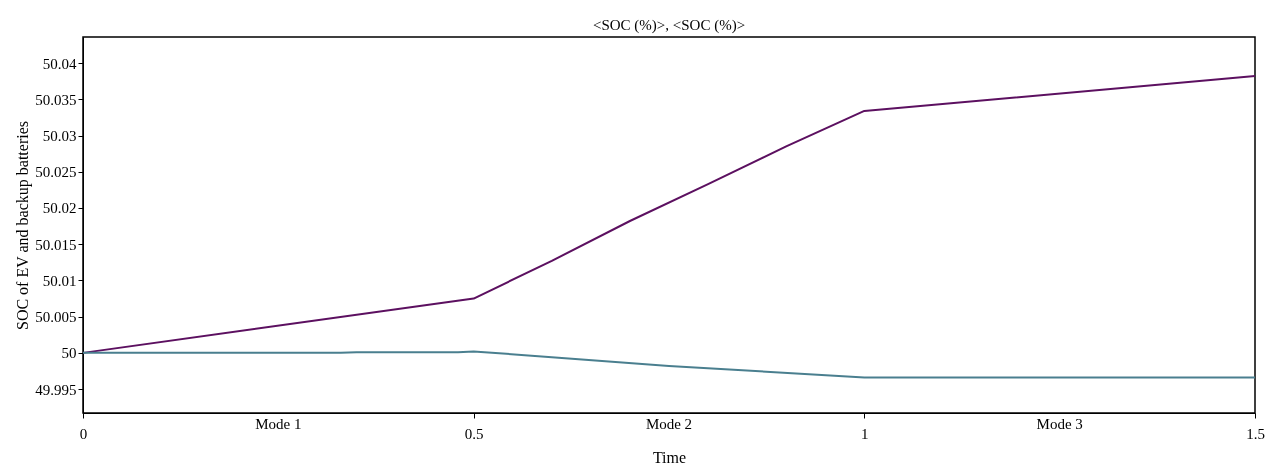 The image size is (1277, 466). I want to click on y-tick-label: 50.04, so click(59, 63).